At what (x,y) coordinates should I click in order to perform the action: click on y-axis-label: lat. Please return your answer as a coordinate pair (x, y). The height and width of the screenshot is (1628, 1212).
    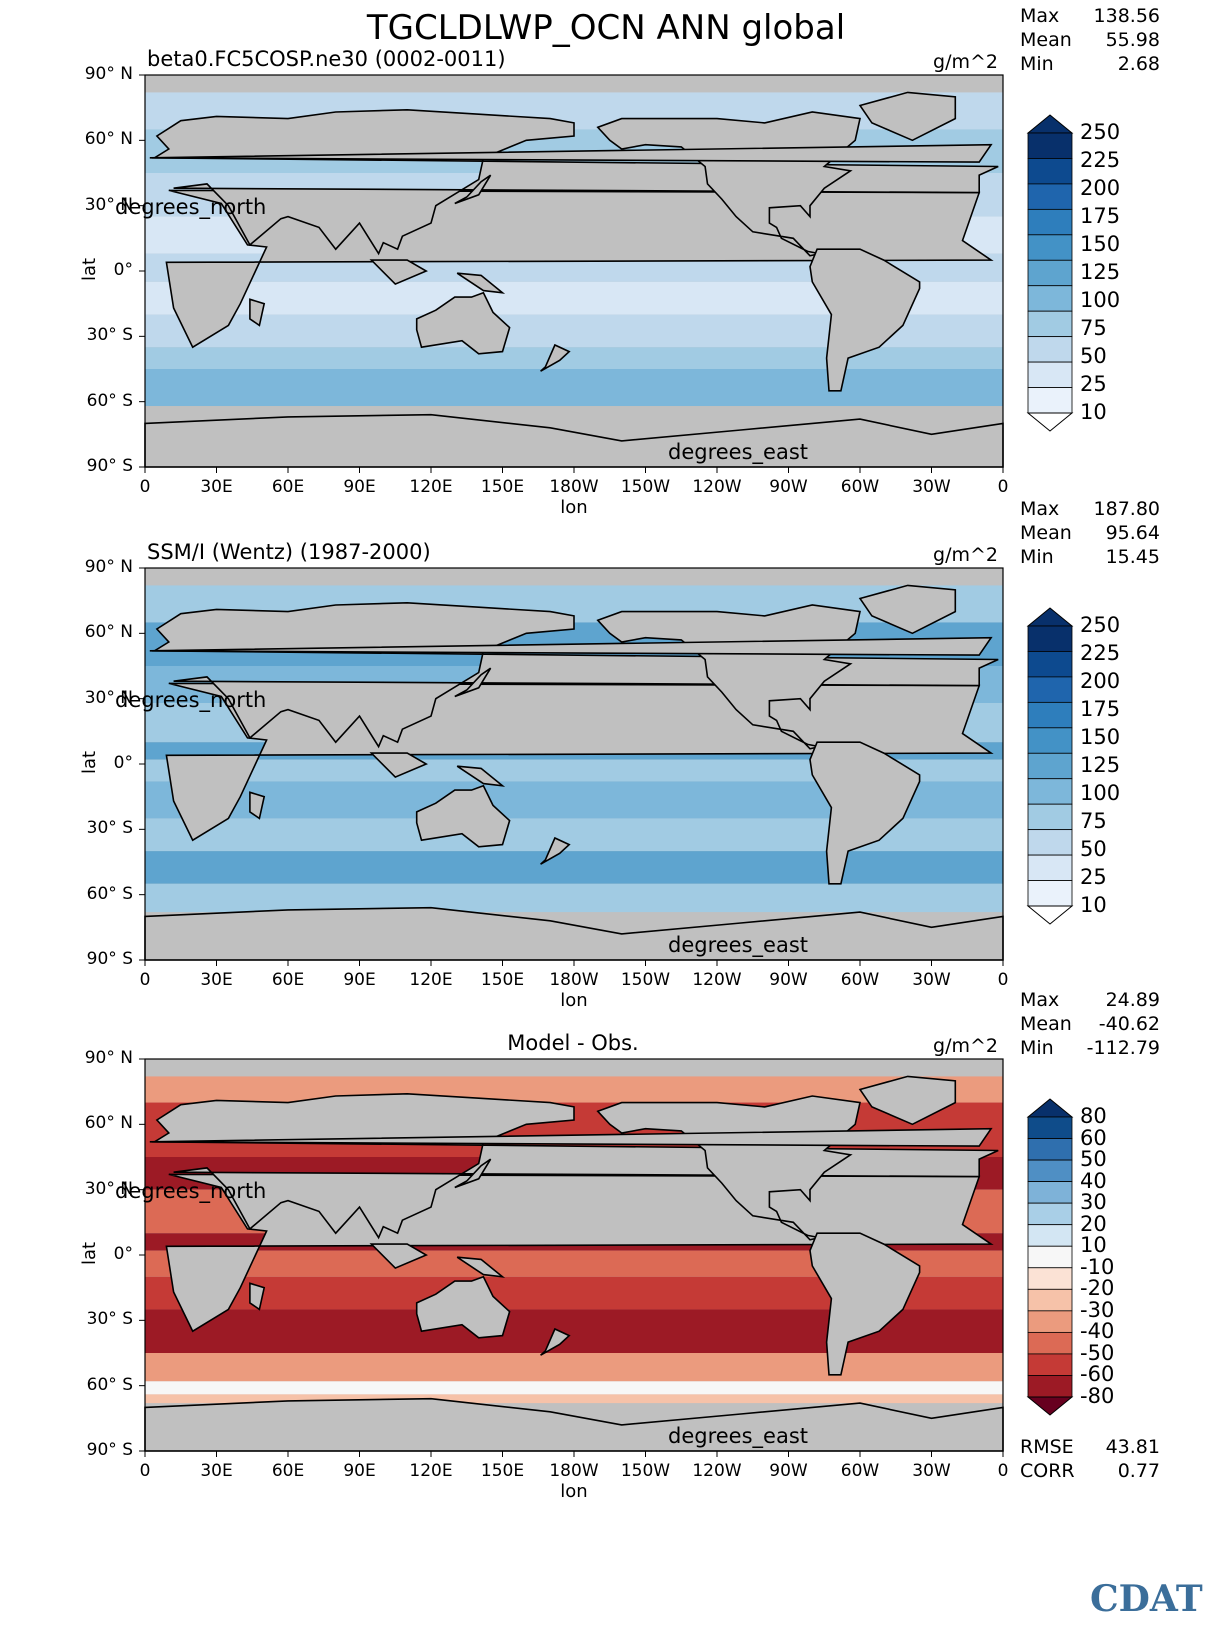
    Looking at the image, I should click on (90, 762).